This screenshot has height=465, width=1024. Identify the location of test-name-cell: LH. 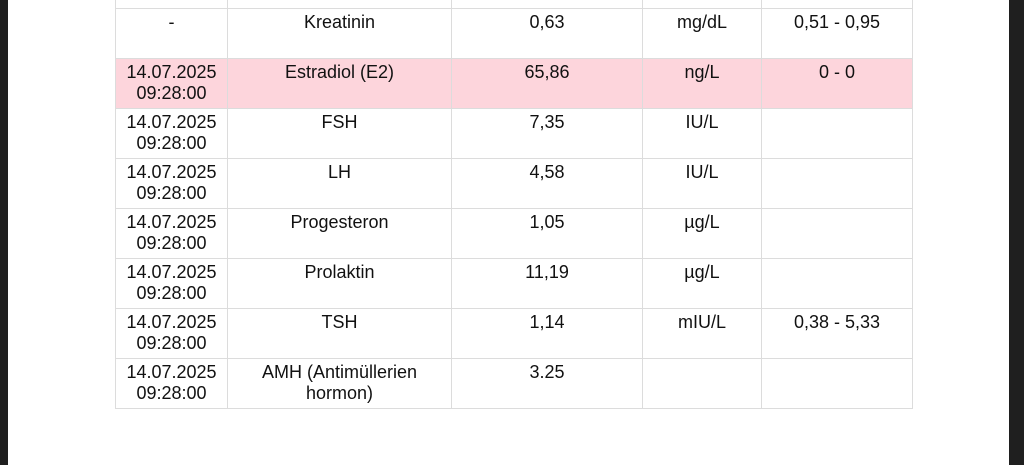
(339, 183).